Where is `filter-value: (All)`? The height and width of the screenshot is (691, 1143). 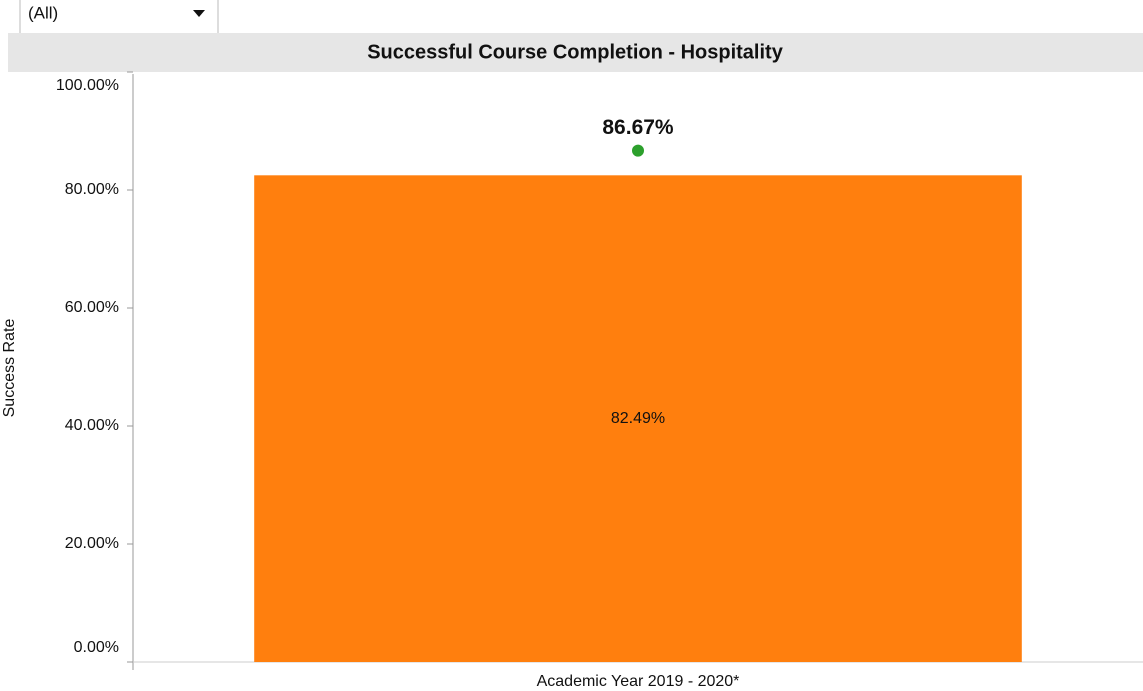 filter-value: (All) is located at coordinates (43, 12).